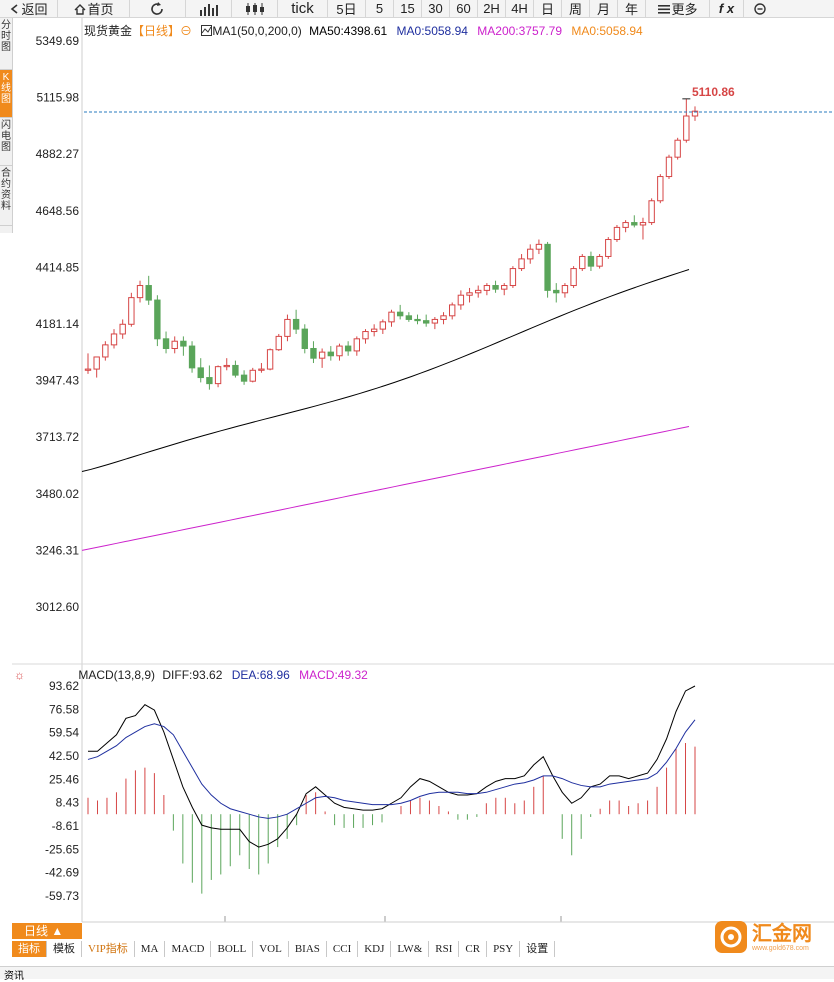 The height and width of the screenshot is (982, 834). What do you see at coordinates (58, 381) in the screenshot?
I see `price-tick-label: 3947.43` at bounding box center [58, 381].